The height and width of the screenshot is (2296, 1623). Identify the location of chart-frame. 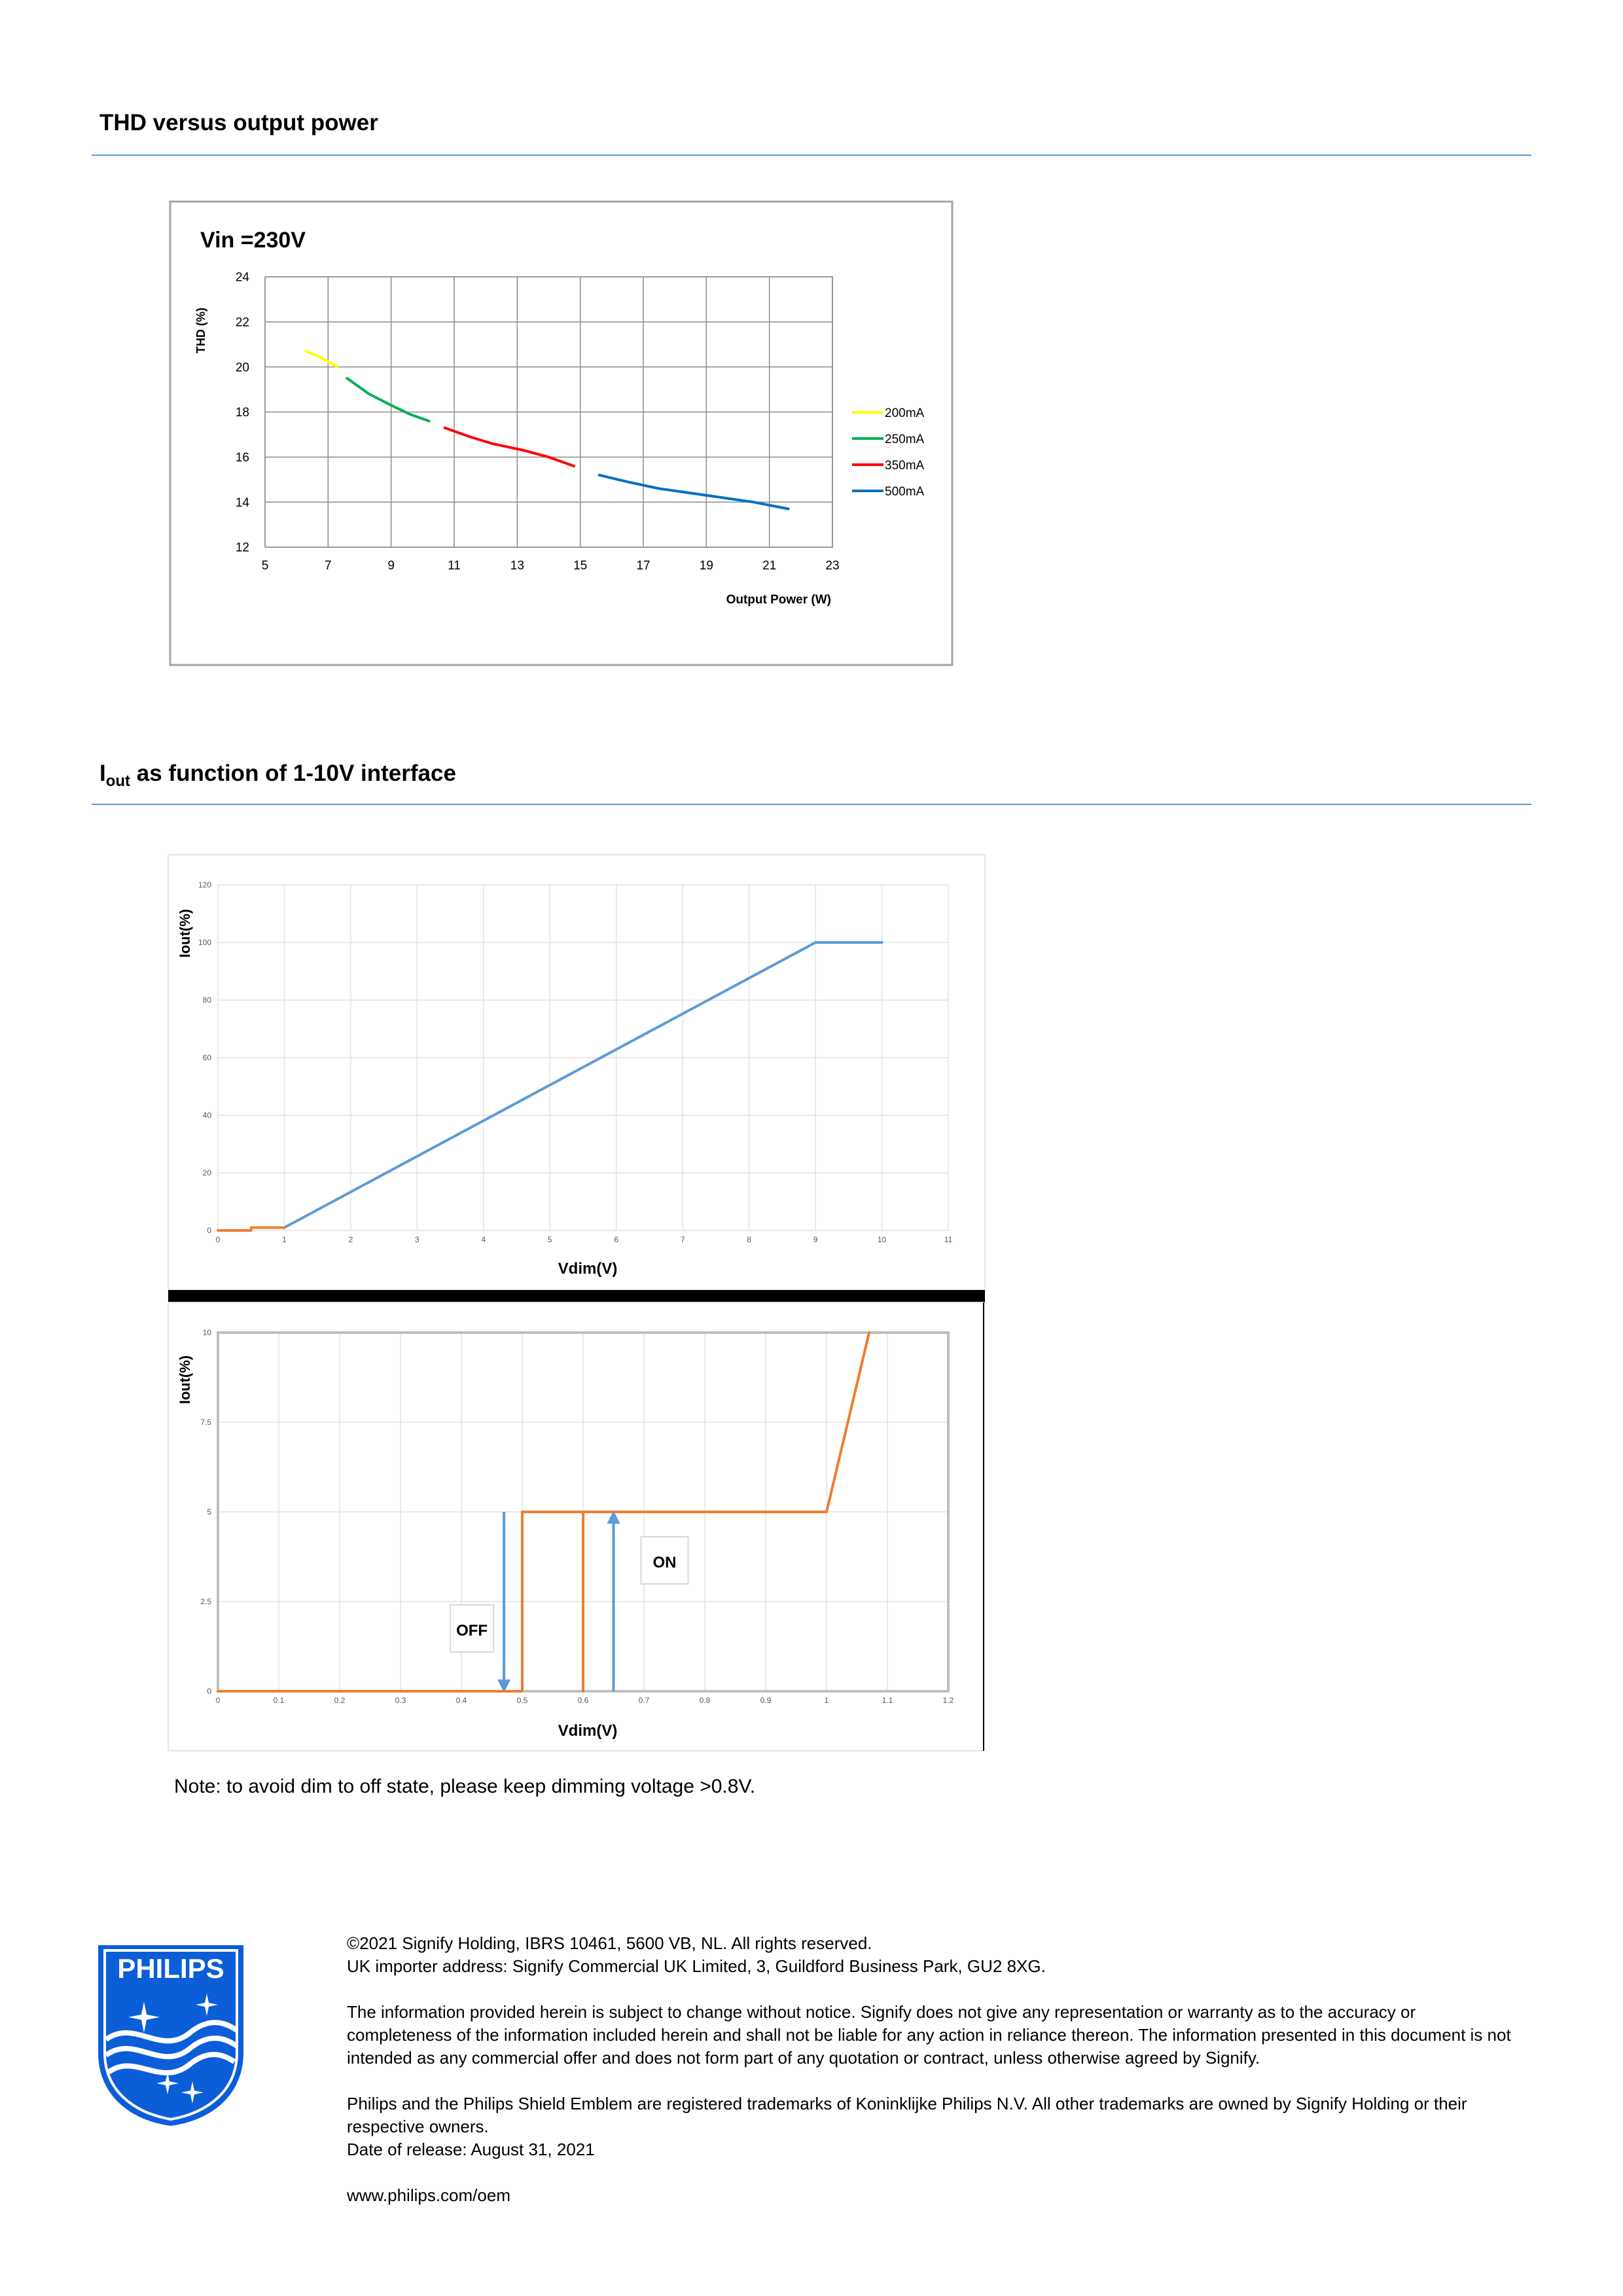
(576, 1526).